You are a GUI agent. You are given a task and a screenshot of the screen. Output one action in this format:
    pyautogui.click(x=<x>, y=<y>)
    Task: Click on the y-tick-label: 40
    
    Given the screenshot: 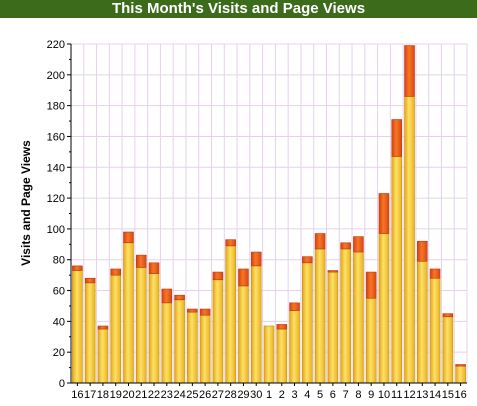 What is the action you would take?
    pyautogui.click(x=59, y=322)
    